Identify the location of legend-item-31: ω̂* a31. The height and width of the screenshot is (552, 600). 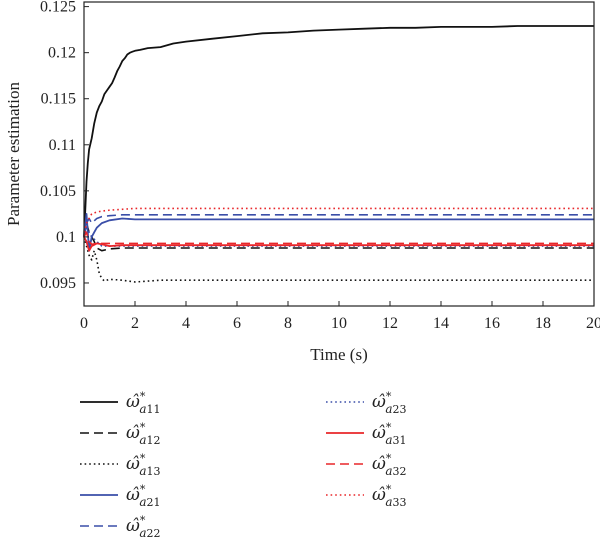
(366, 434).